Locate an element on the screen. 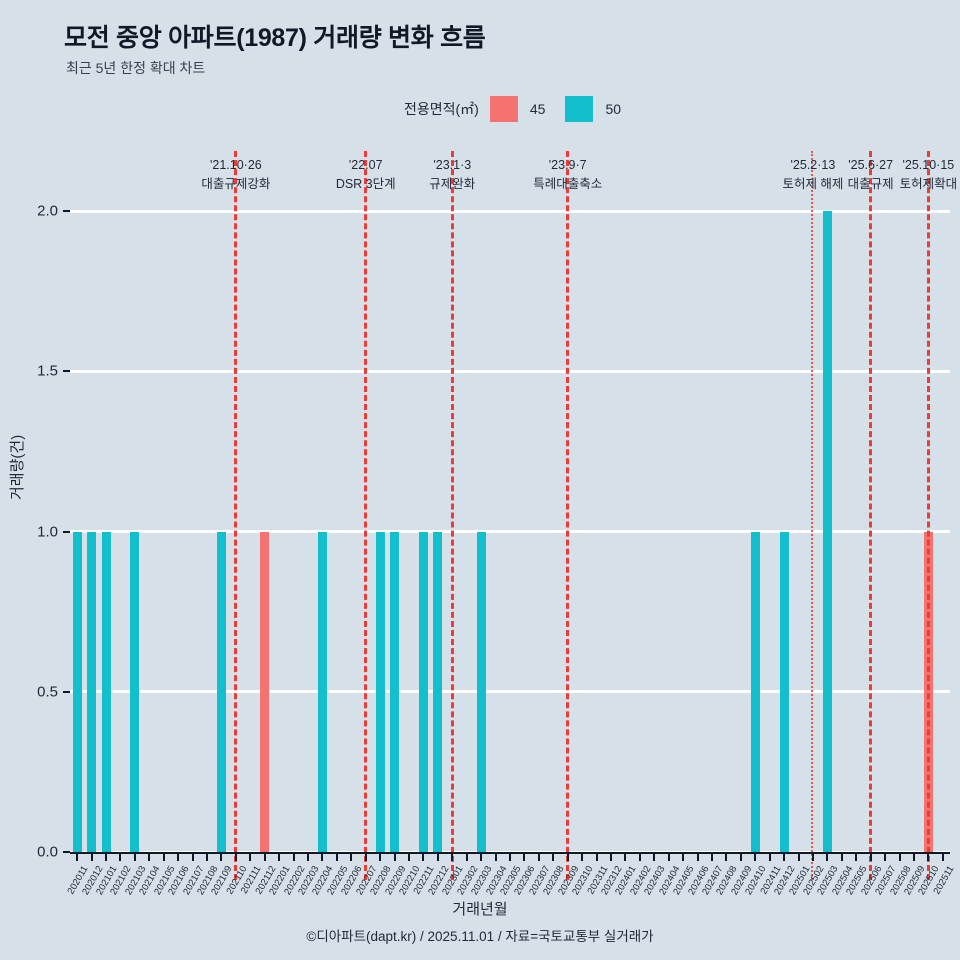 Image resolution: width=960 pixels, height=960 pixels. event-annotation: '25.10·15 토허제확대 is located at coordinates (909, 175).